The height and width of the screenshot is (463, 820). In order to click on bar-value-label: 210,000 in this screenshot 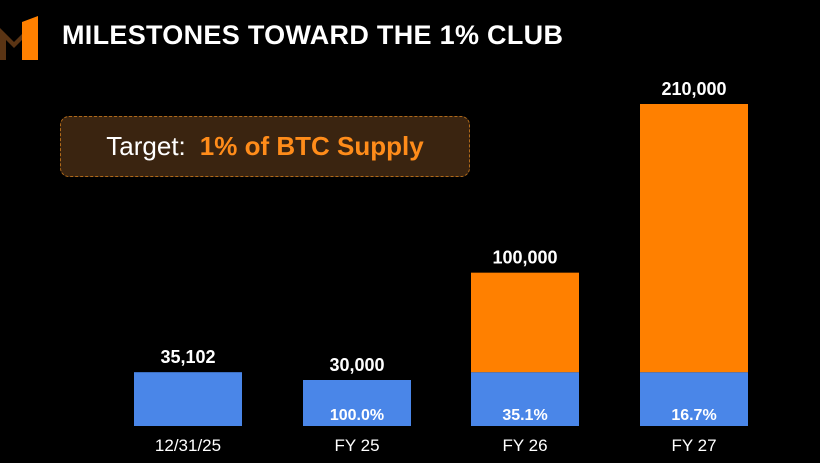, I will do `click(693, 89)`.